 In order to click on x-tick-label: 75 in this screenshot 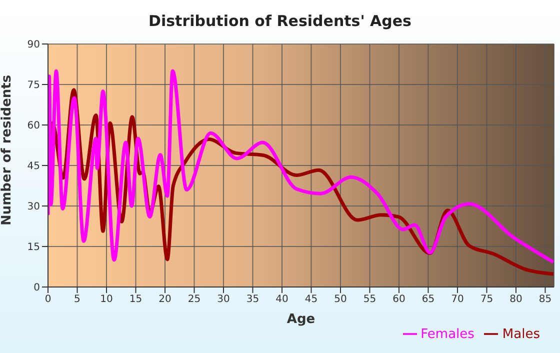, I will do `click(487, 300)`.